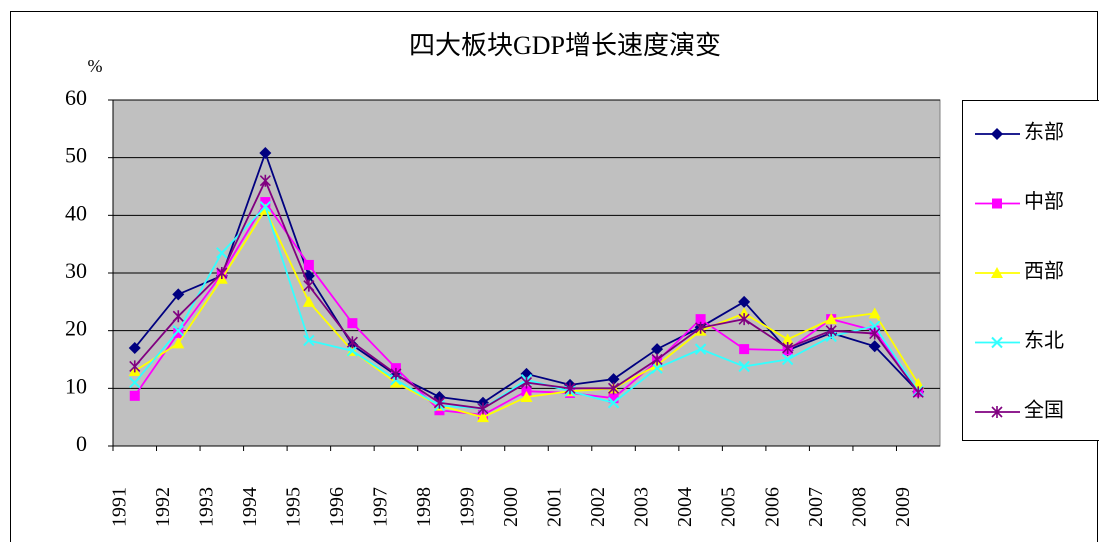  What do you see at coordinates (206, 507) in the screenshot?
I see `x-tick-label: 1993` at bounding box center [206, 507].